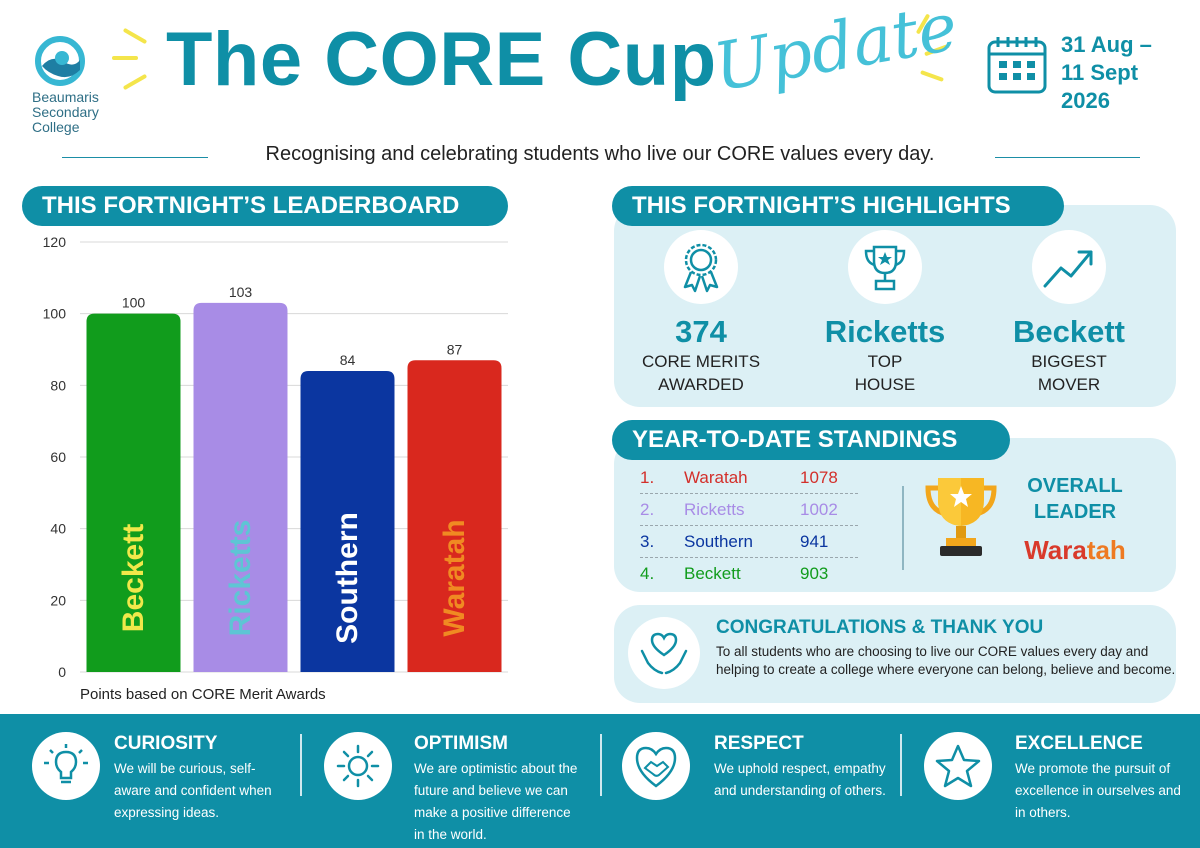  Describe the element at coordinates (56, 127) in the screenshot. I see `logo-line: College` at that location.